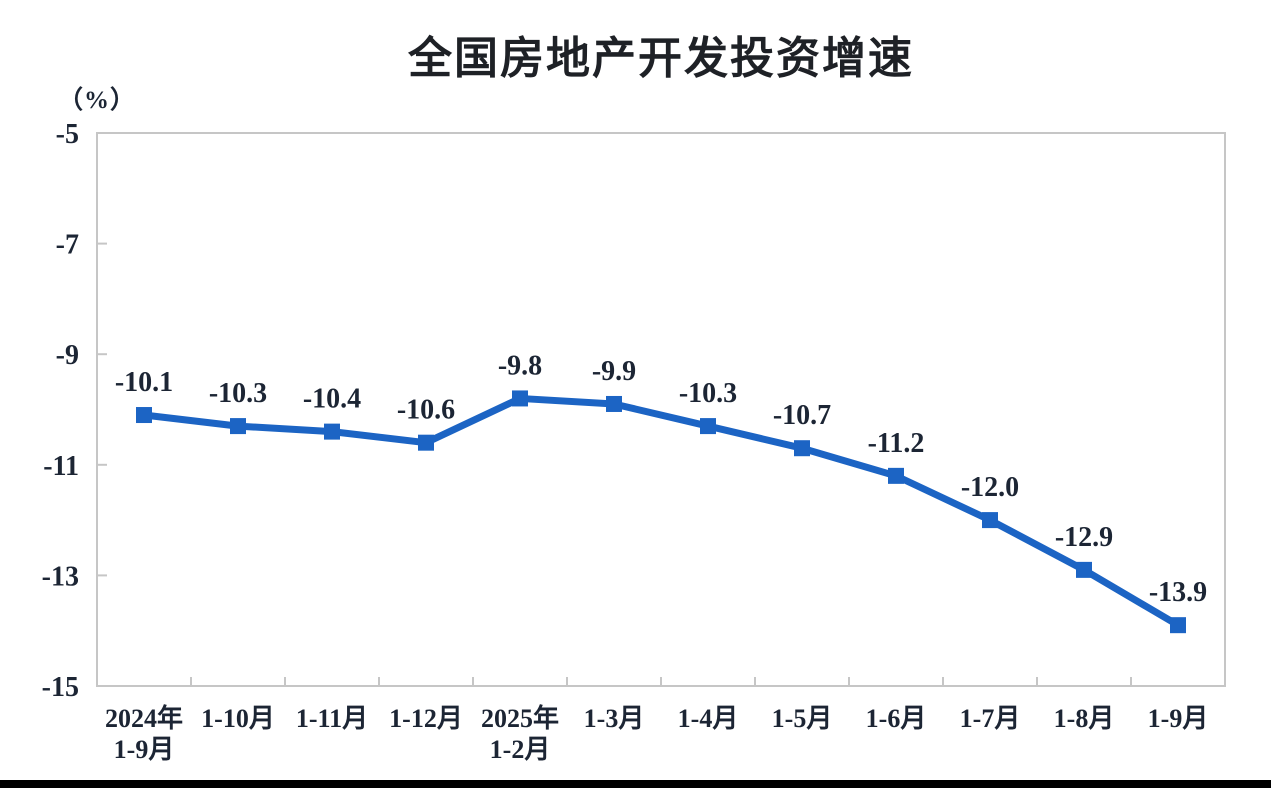 The image size is (1271, 788). What do you see at coordinates (896, 718) in the screenshot?
I see `x-axis-tick-label: 1-6月` at bounding box center [896, 718].